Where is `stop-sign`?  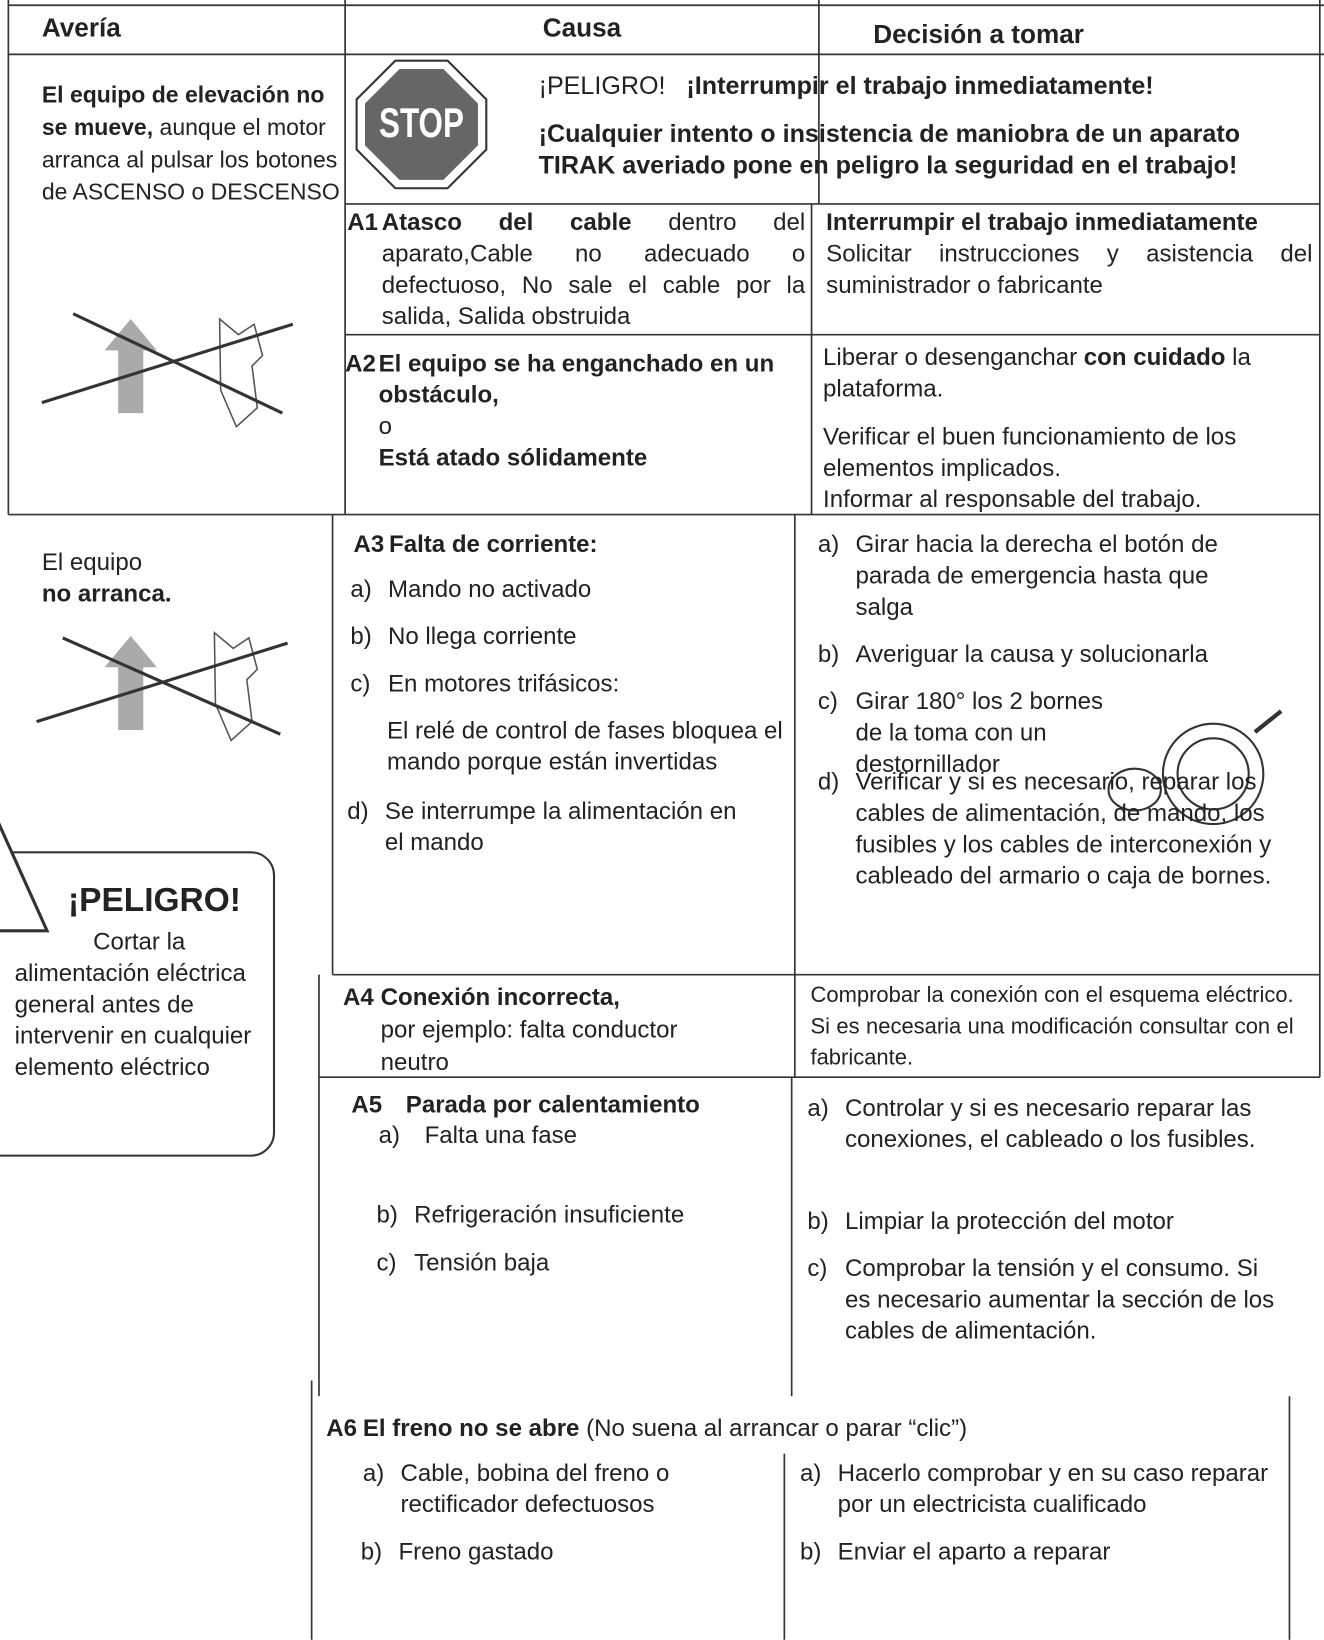 stop-sign is located at coordinates (421, 124).